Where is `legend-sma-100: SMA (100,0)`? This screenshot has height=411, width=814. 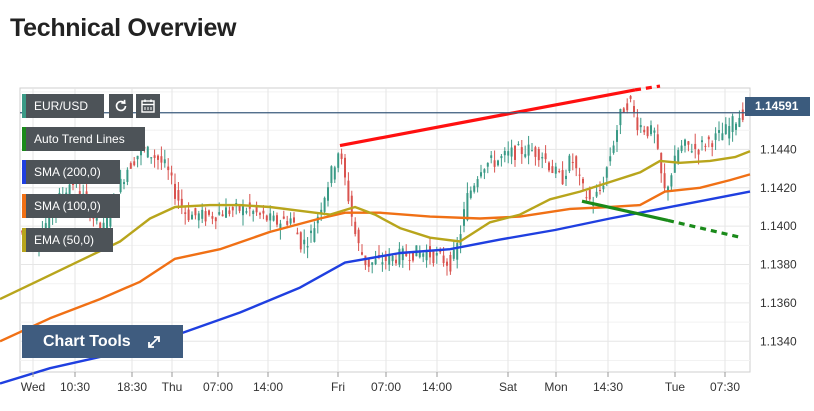 legend-sma-100: SMA (100,0) is located at coordinates (71, 206).